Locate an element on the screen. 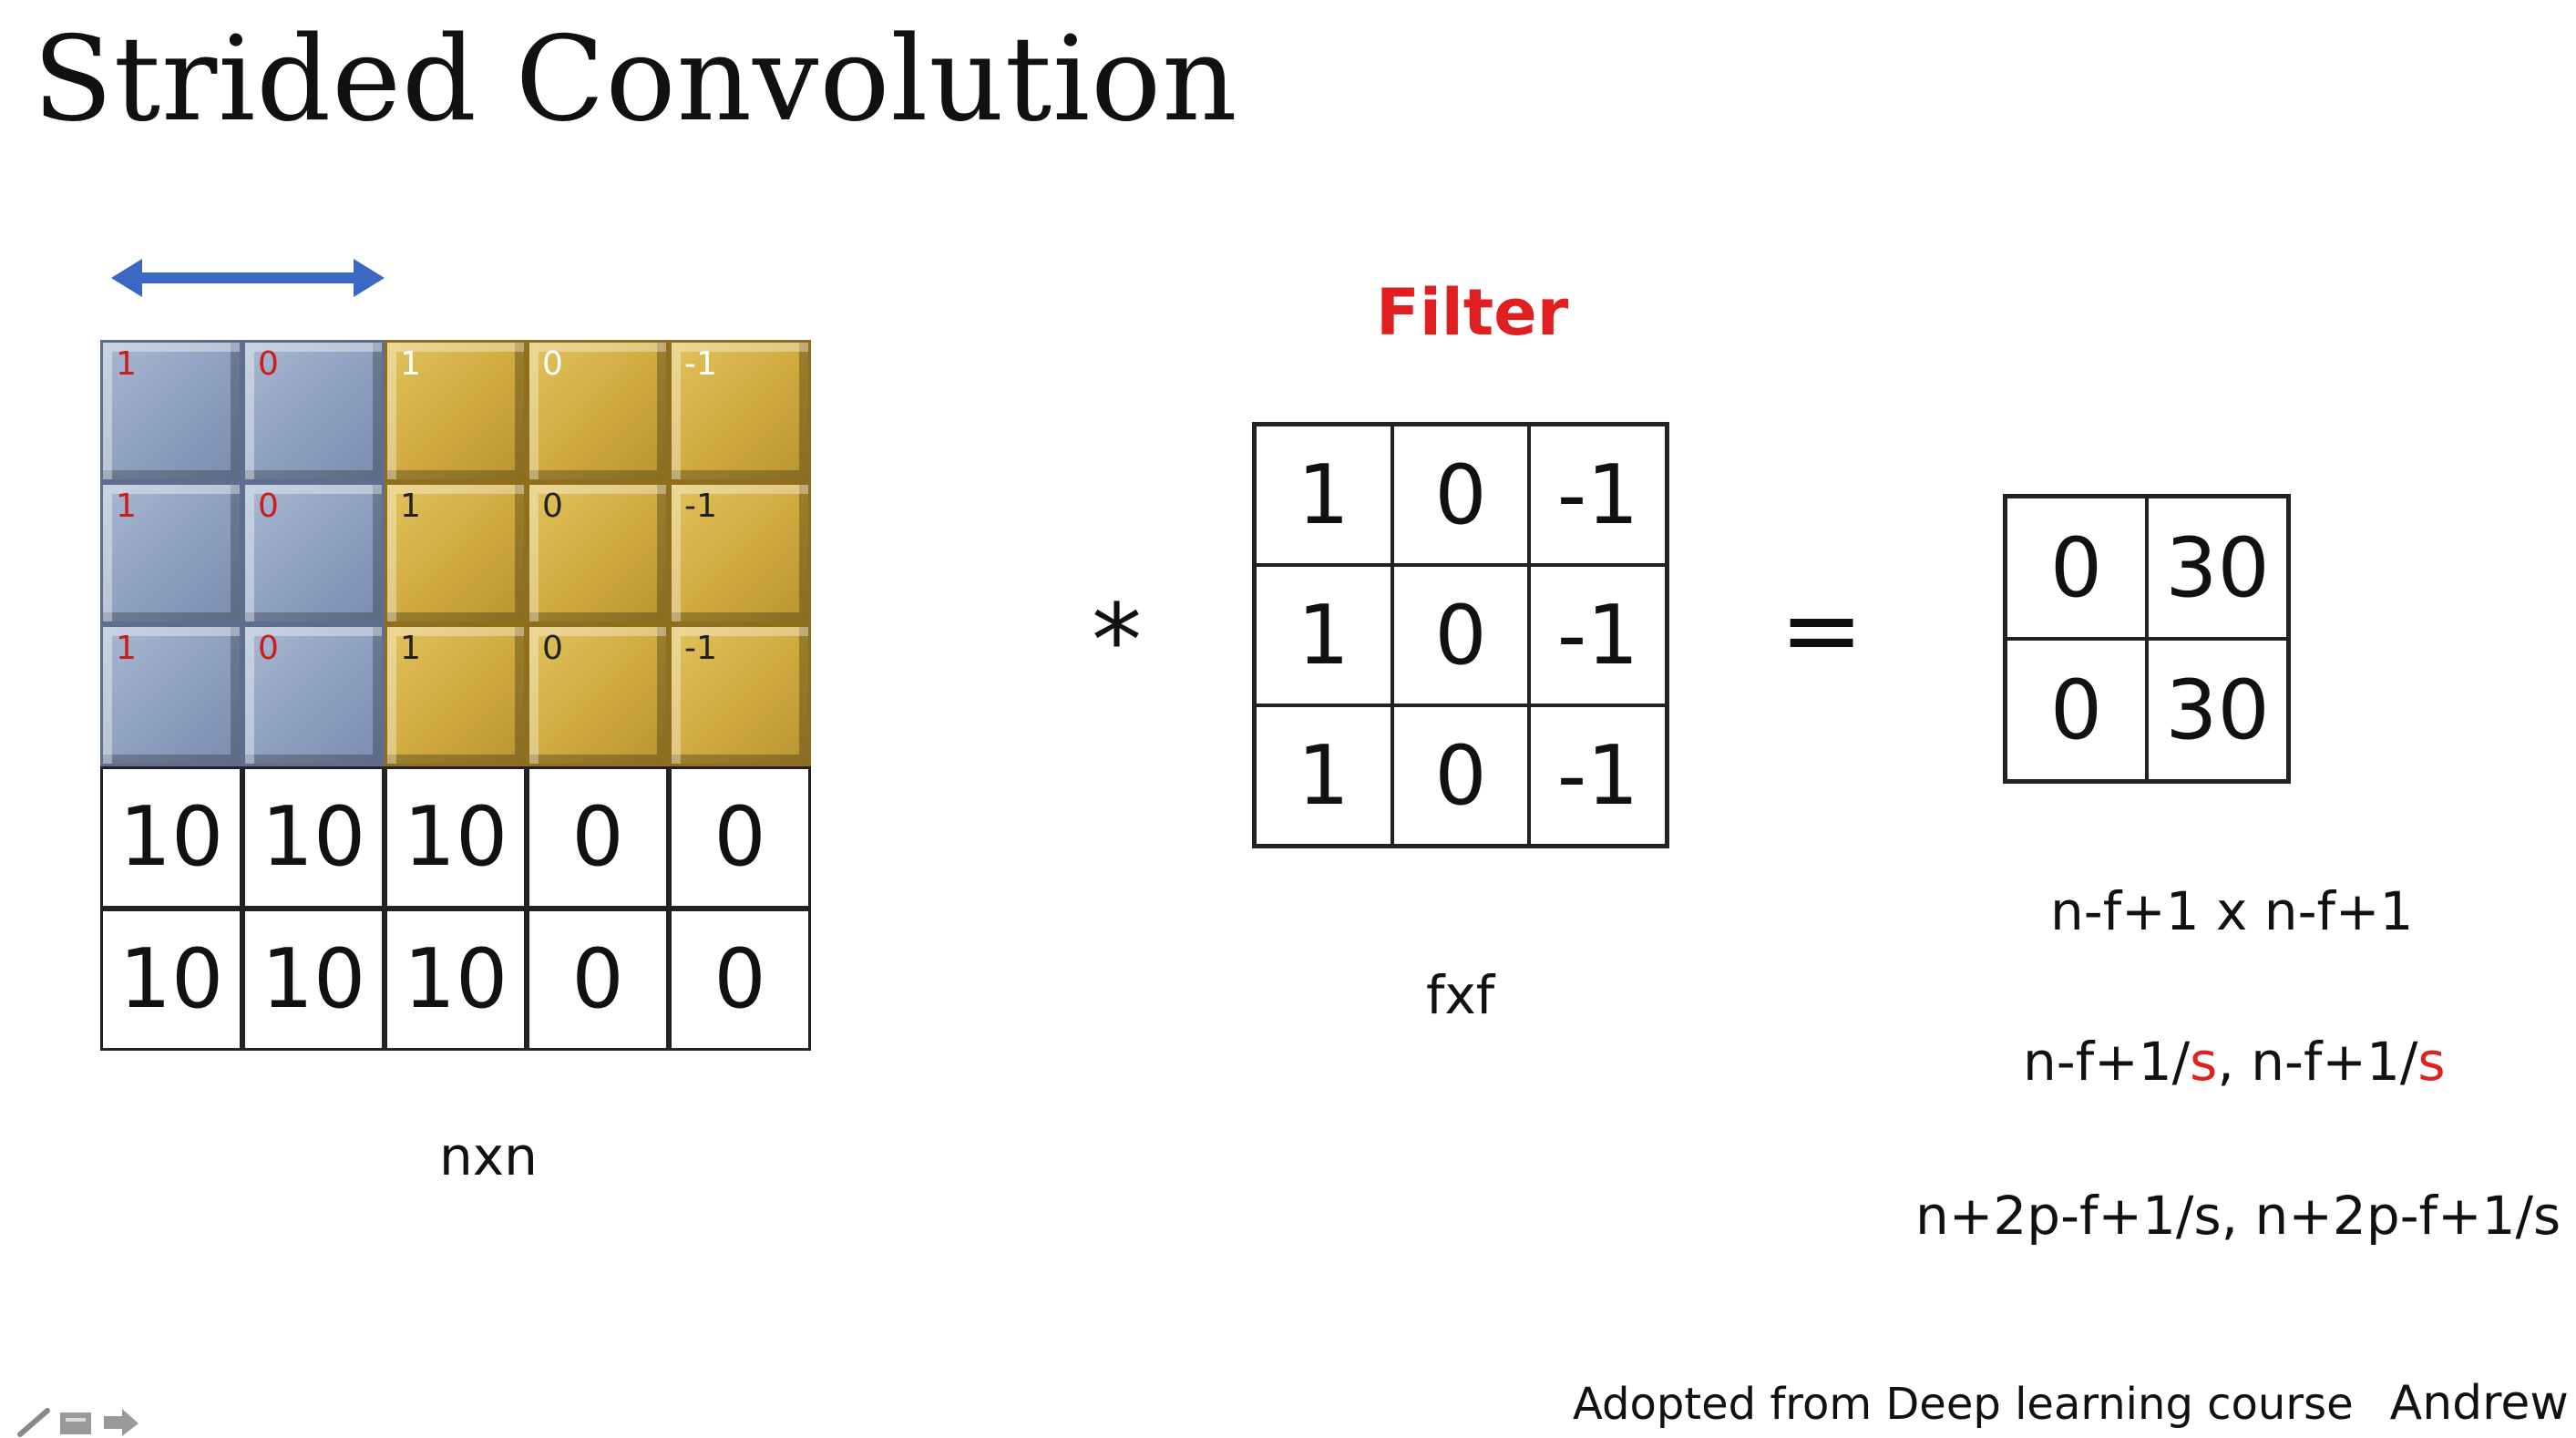 The width and height of the screenshot is (2576, 1438). filter-size-caption: fxf is located at coordinates (1460, 995).